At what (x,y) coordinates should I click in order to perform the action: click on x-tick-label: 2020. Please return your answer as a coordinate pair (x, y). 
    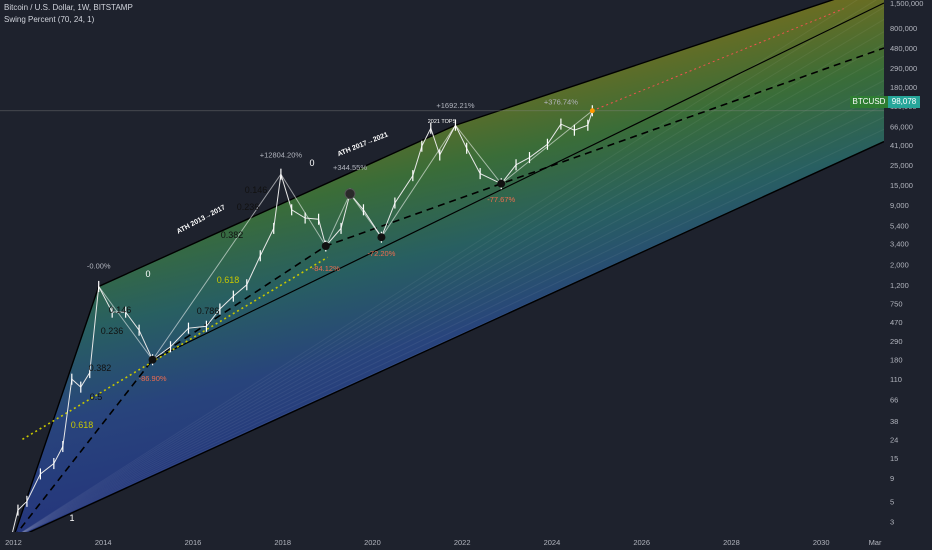
    Looking at the image, I should click on (372, 542).